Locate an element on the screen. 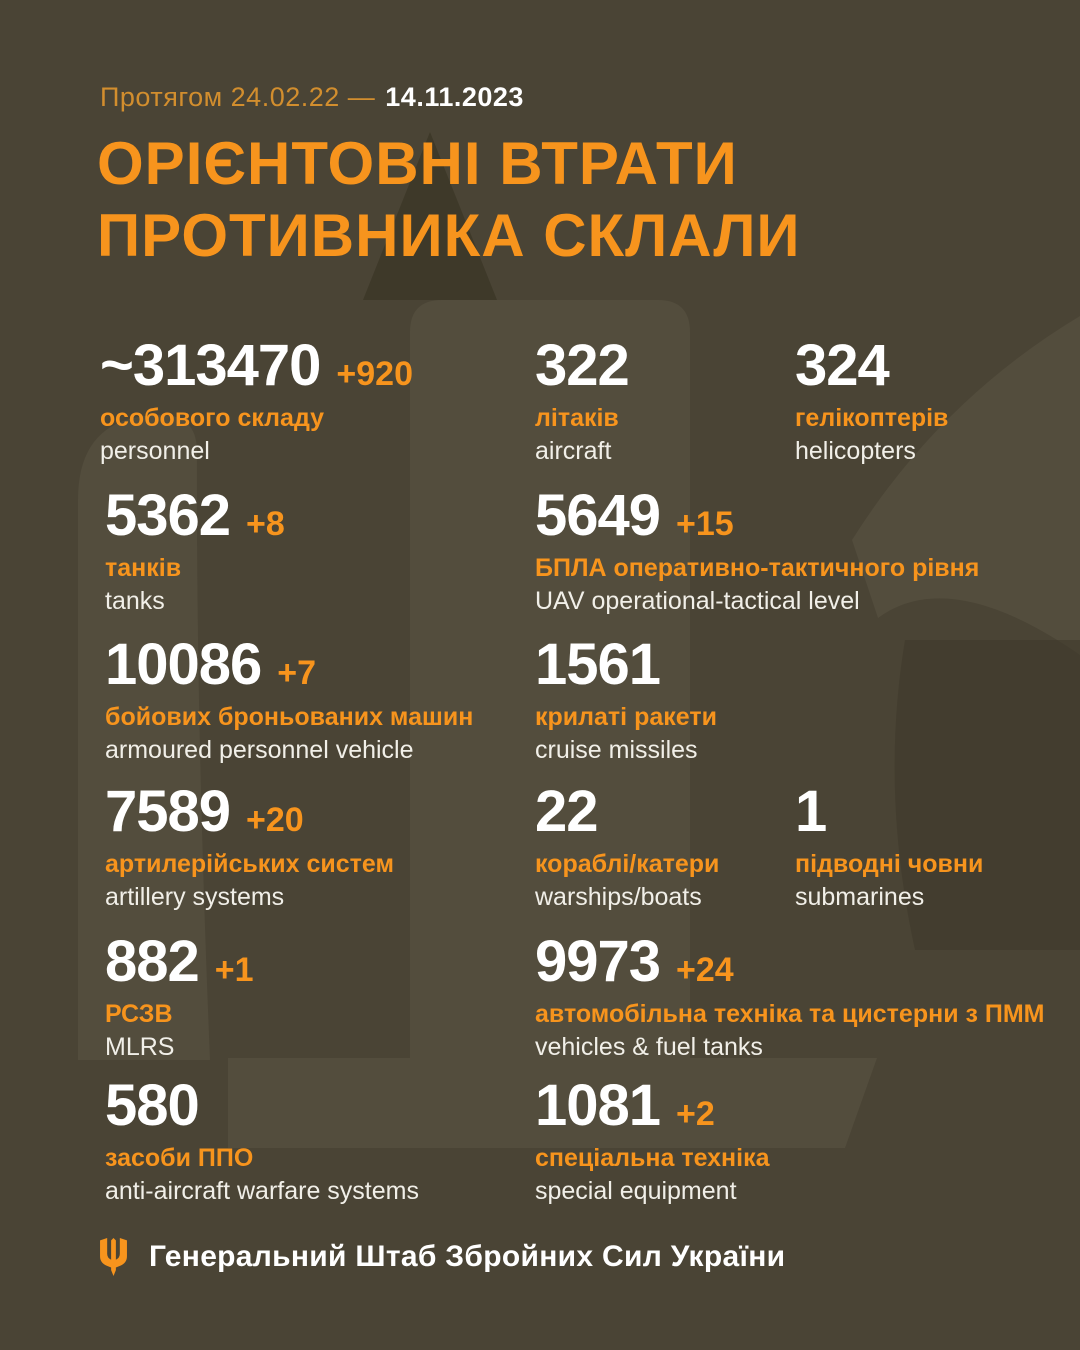 This screenshot has width=1080, height=1350. stat-label-ua: спеціальна техніка is located at coordinates (652, 1157).